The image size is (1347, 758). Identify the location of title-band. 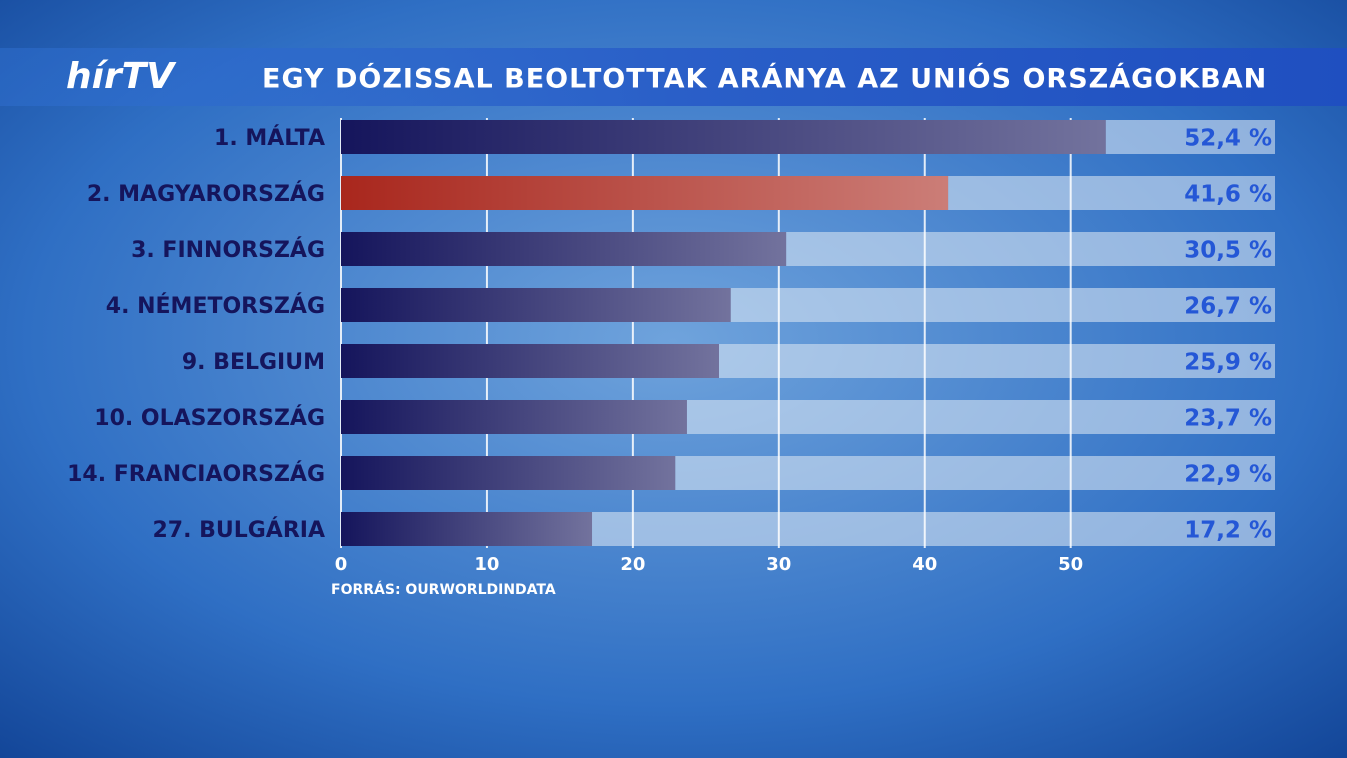
(673, 77).